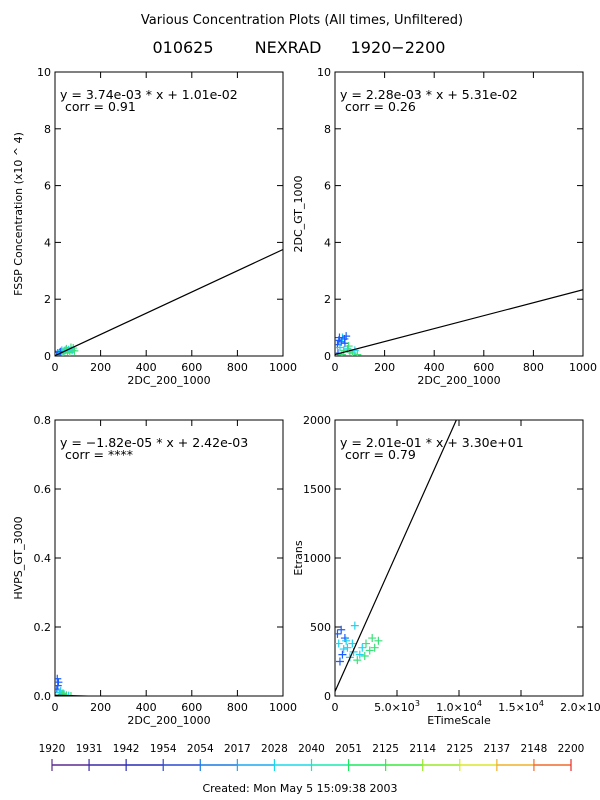 The height and width of the screenshot is (800, 600). What do you see at coordinates (459, 706) in the screenshot?
I see `x-tick-label: 1.0×10⁴` at bounding box center [459, 706].